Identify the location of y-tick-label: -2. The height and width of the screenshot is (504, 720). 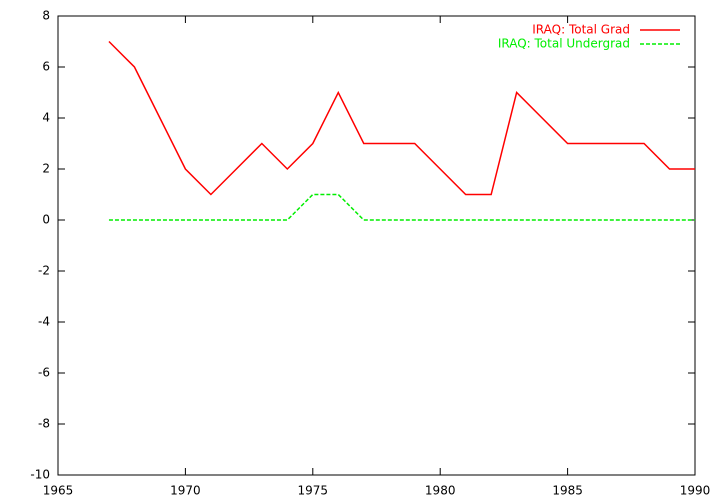
(44, 271).